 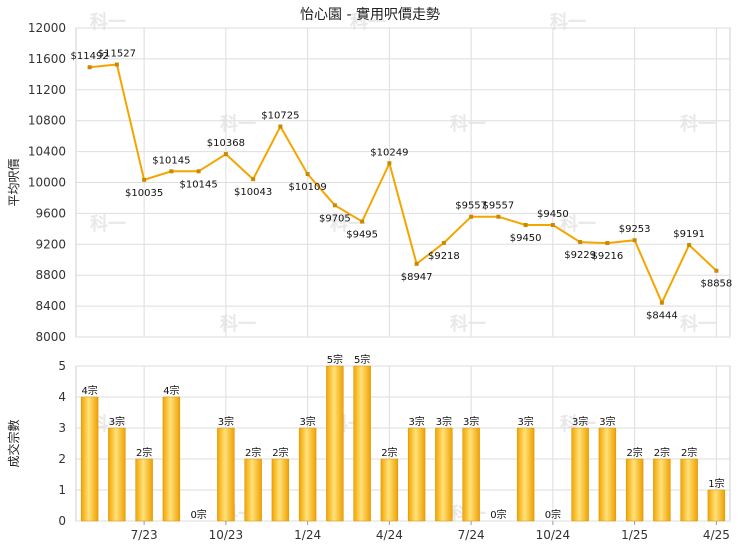 What do you see at coordinates (362, 235) in the screenshot?
I see `price-data-label: $9495` at bounding box center [362, 235].